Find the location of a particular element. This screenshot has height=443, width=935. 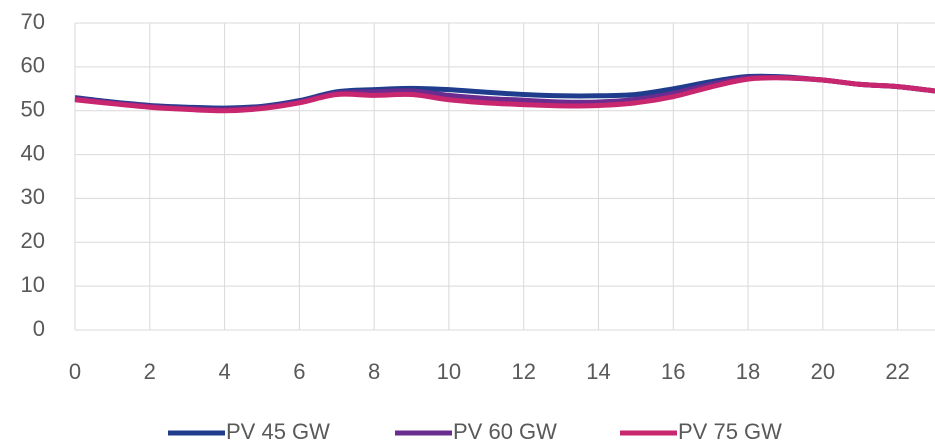

x-tick-label: 8 is located at coordinates (374, 371).